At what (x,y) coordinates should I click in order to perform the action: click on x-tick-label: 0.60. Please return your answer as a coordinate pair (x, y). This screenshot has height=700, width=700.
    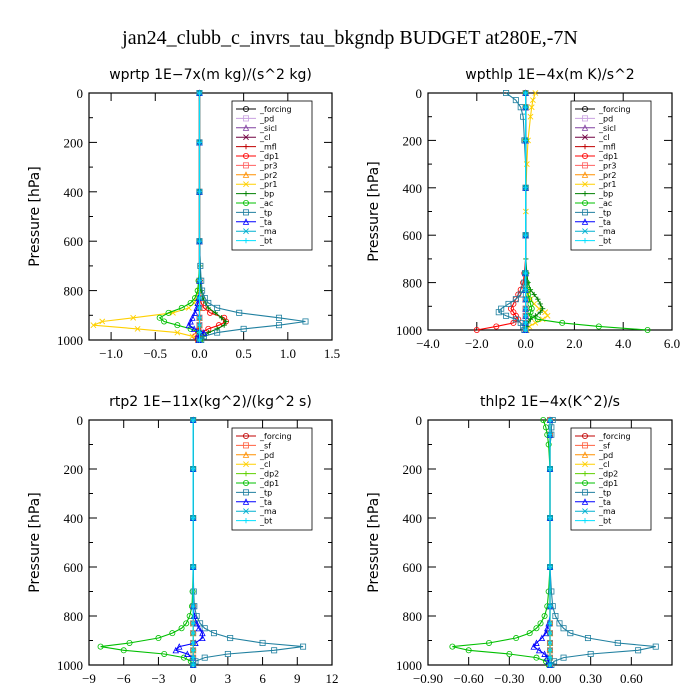
    Looking at the image, I should click on (631, 678).